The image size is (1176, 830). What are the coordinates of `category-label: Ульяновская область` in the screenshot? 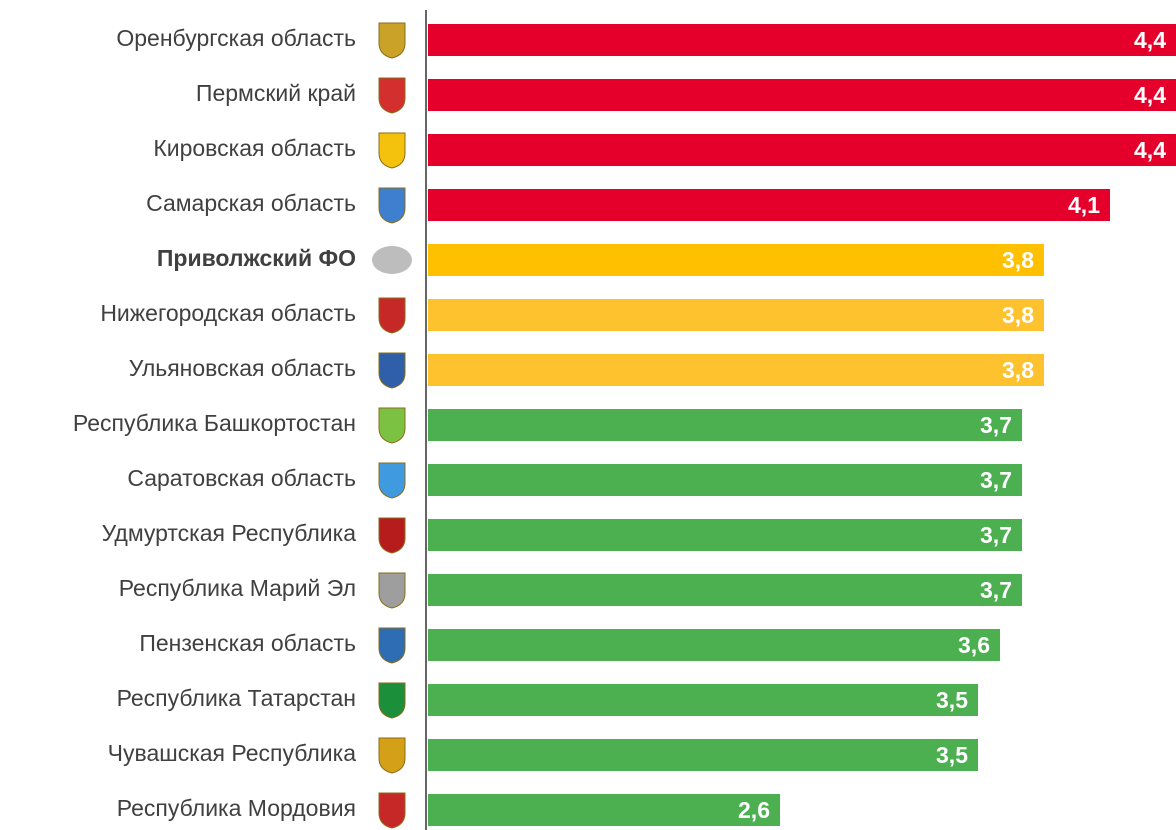 It's located at (242, 368).